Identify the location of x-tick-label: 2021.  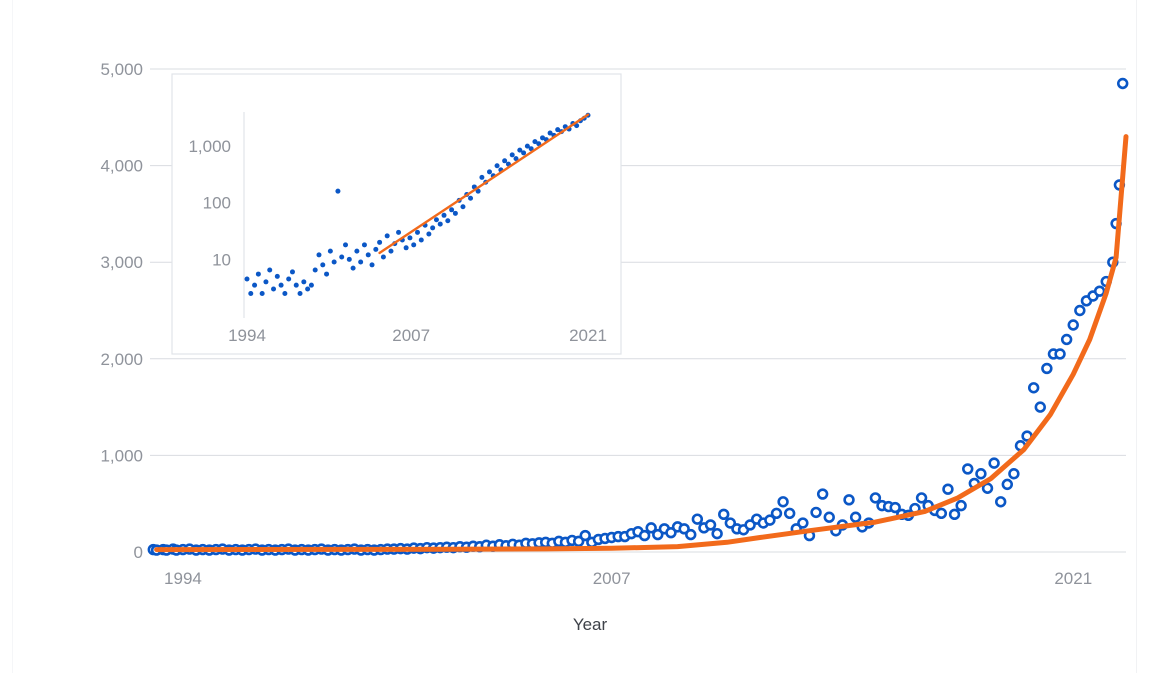
(1073, 578).